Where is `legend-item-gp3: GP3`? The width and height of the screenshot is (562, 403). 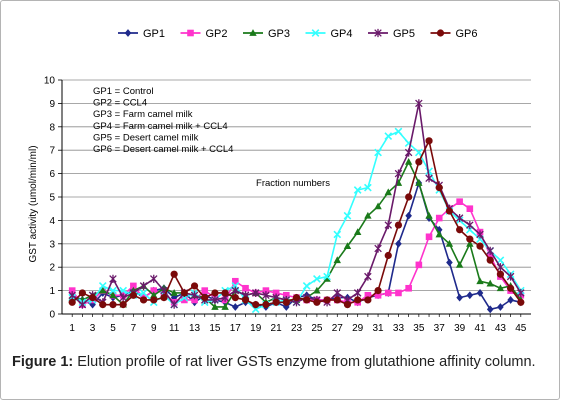
legend-item-gp3: GP3 is located at coordinates (266, 34).